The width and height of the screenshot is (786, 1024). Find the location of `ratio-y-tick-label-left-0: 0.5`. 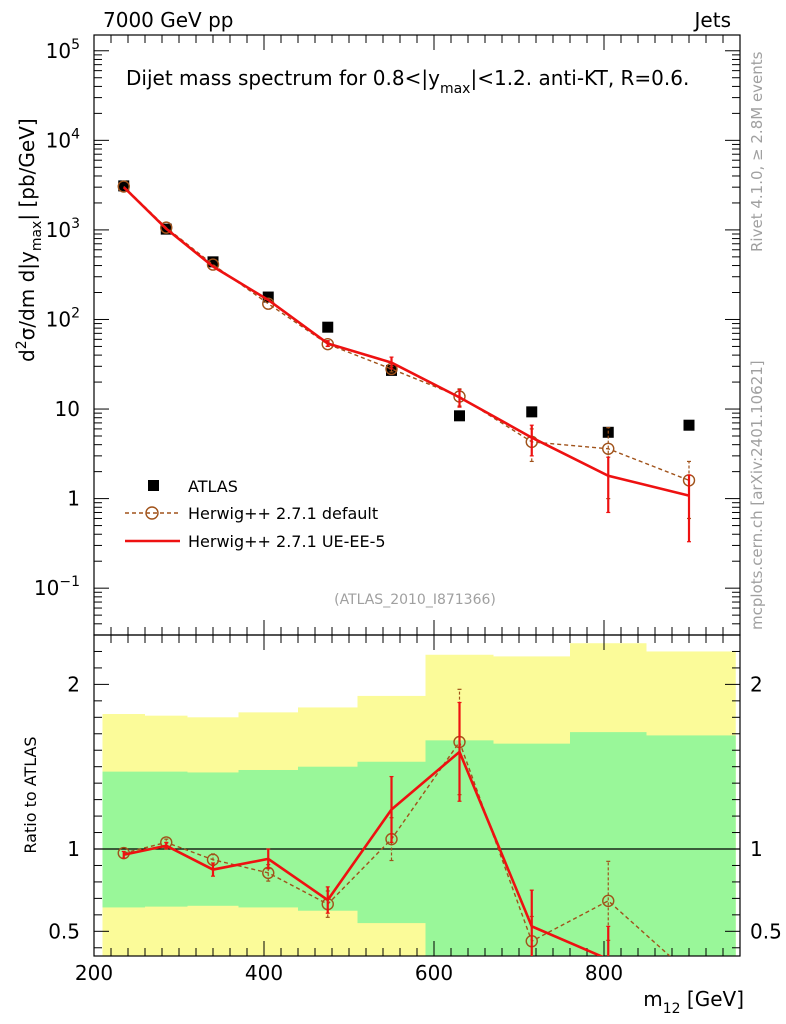

ratio-y-tick-label-left-0: 0.5 is located at coordinates (64, 931).